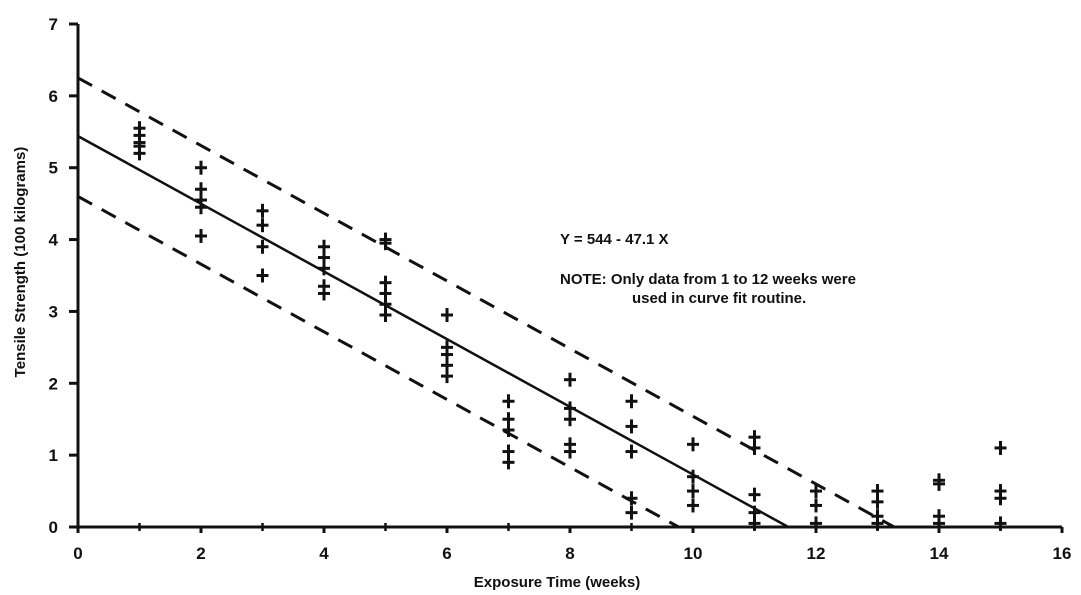  What do you see at coordinates (53, 527) in the screenshot?
I see `y-tick-label: 0` at bounding box center [53, 527].